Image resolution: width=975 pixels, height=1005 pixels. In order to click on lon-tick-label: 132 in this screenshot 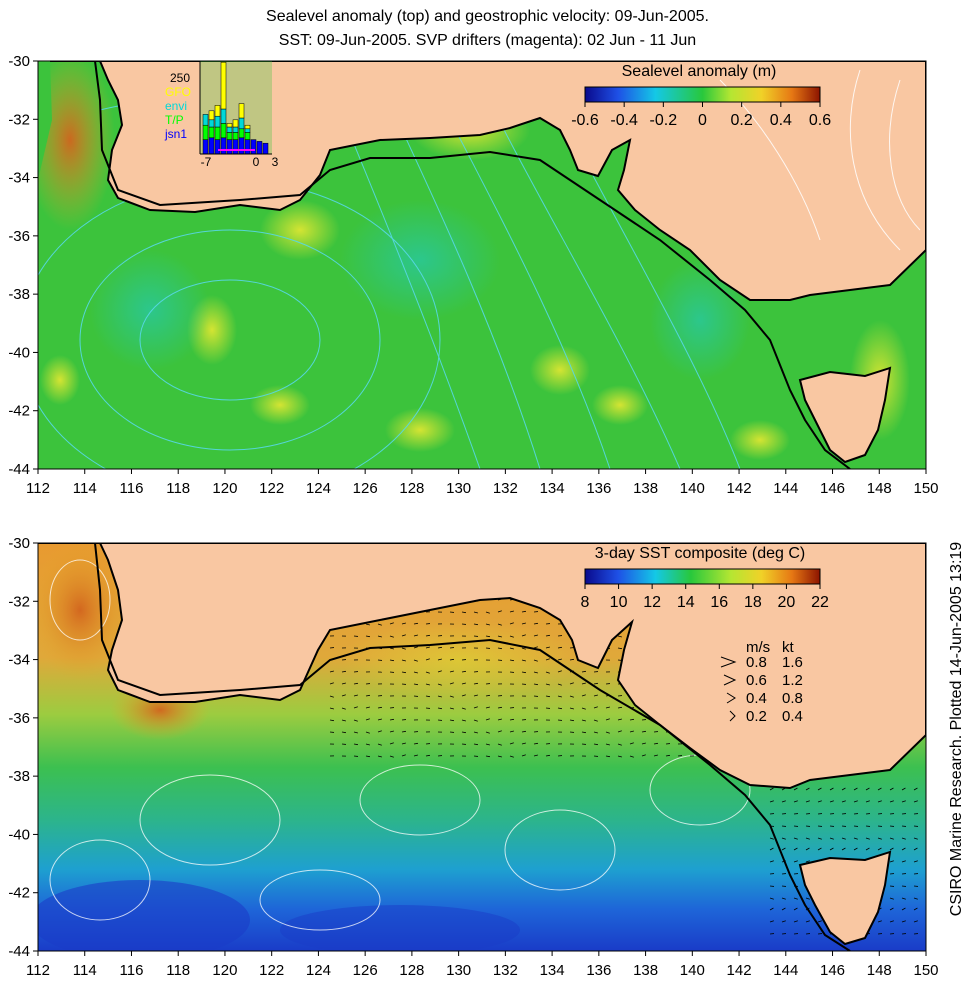, I will do `click(505, 488)`.